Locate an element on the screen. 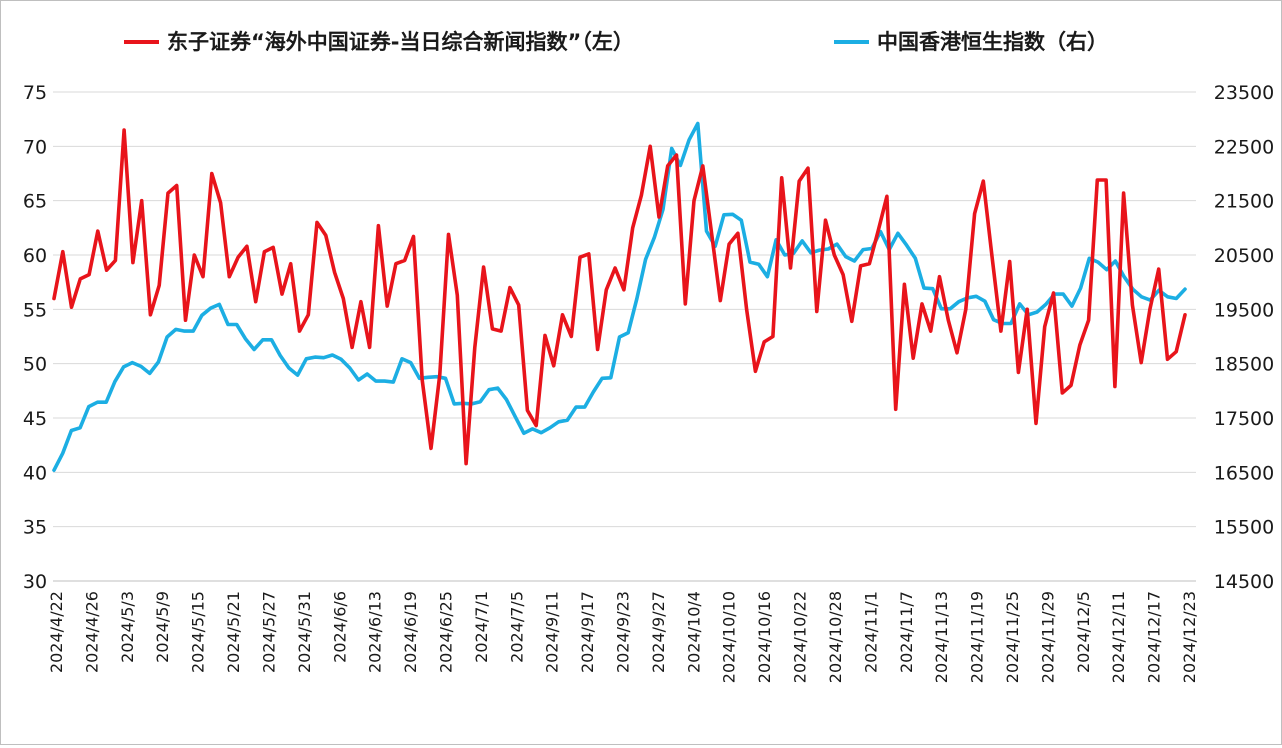  x-tick-label: 2024/7/5 is located at coordinates (516, 627).